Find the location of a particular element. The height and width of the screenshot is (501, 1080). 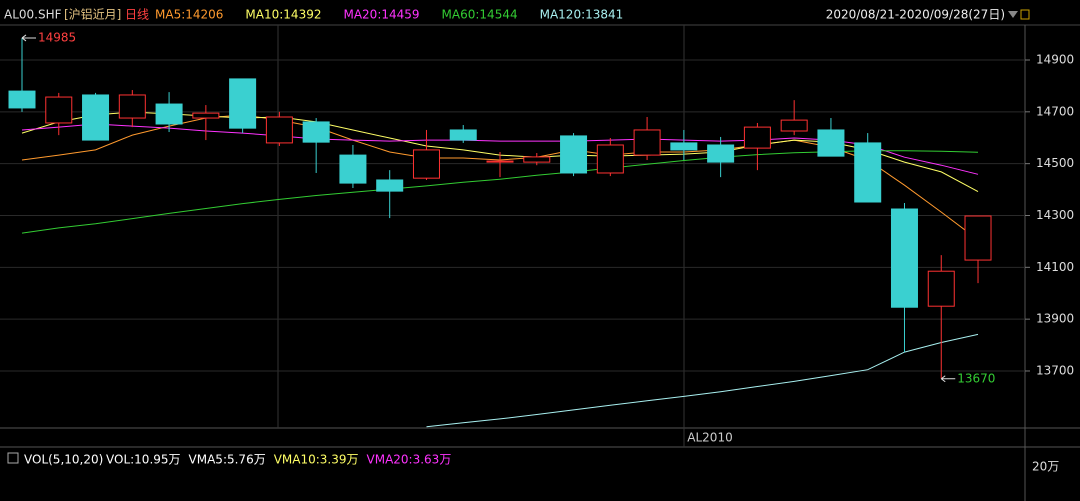

collapse-icon is located at coordinates (13, 458).